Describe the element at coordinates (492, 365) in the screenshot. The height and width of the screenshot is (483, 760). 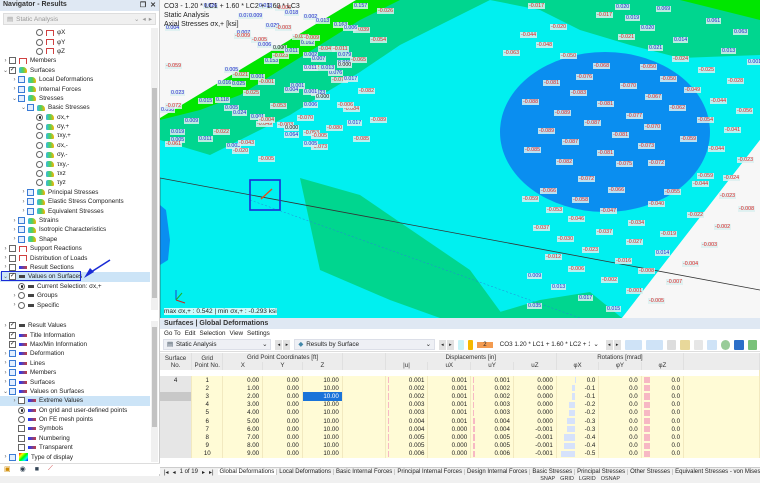
I see `col-uy: uY` at that location.